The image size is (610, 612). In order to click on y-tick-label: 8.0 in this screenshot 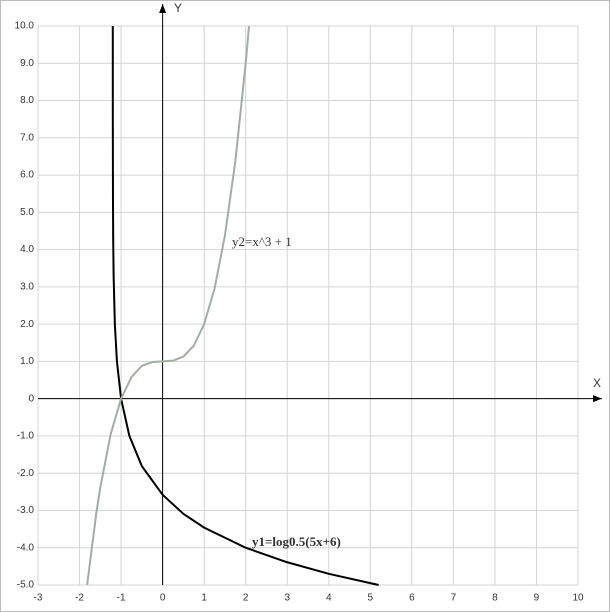, I will do `click(27, 100)`.